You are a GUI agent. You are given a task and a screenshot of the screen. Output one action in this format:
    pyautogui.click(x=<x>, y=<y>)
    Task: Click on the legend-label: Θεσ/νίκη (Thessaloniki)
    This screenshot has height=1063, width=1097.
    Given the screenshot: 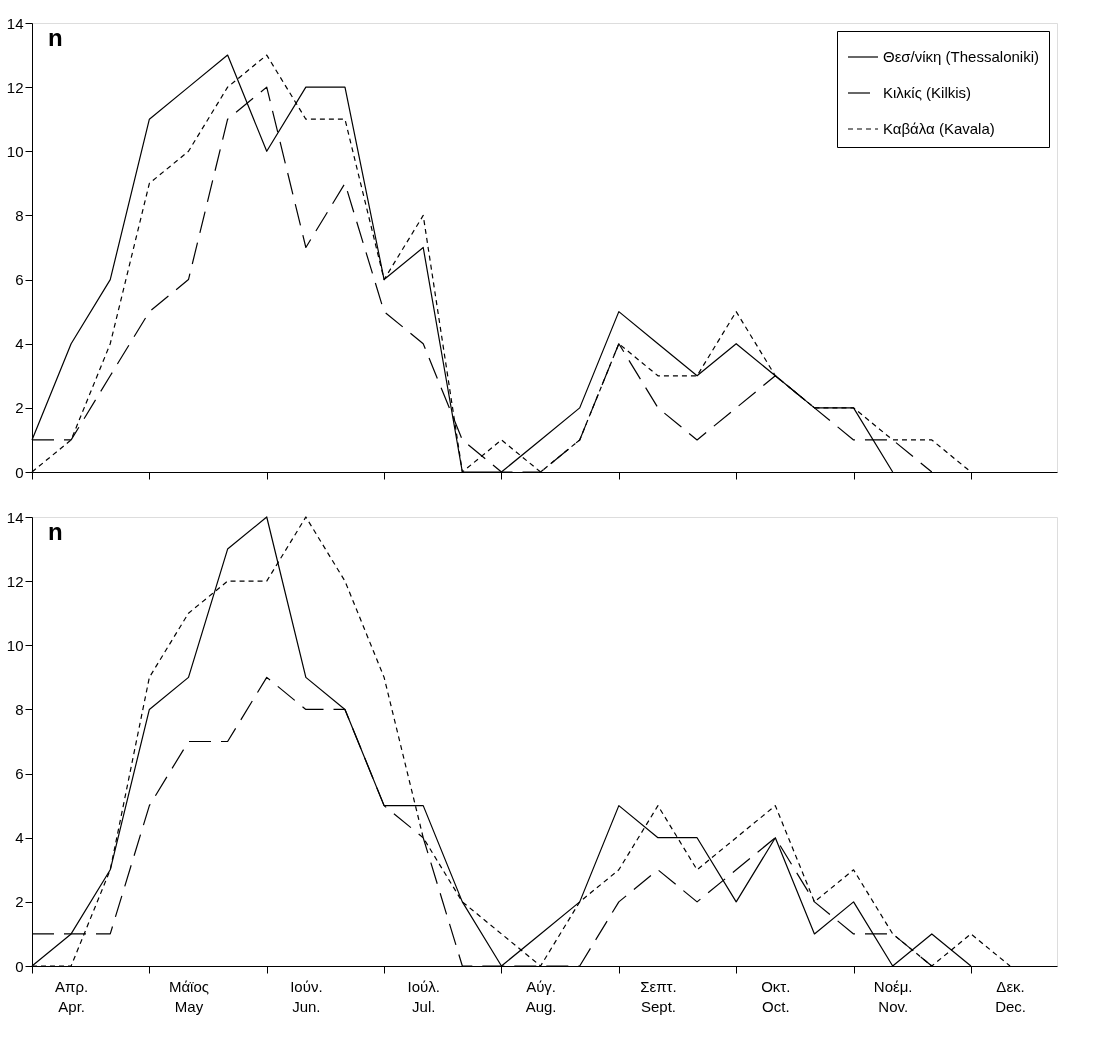 What is the action you would take?
    pyautogui.click(x=961, y=56)
    